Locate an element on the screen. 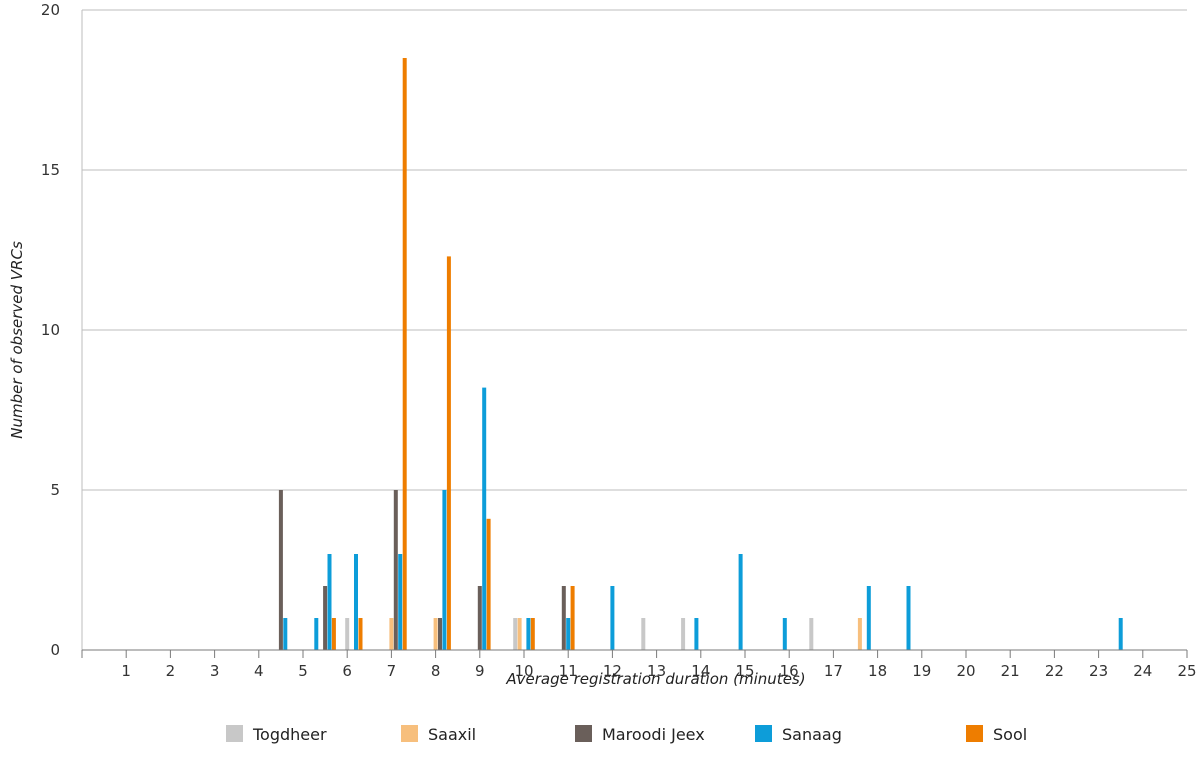  legend-item-saaxil: Saaxil is located at coordinates (438, 734).